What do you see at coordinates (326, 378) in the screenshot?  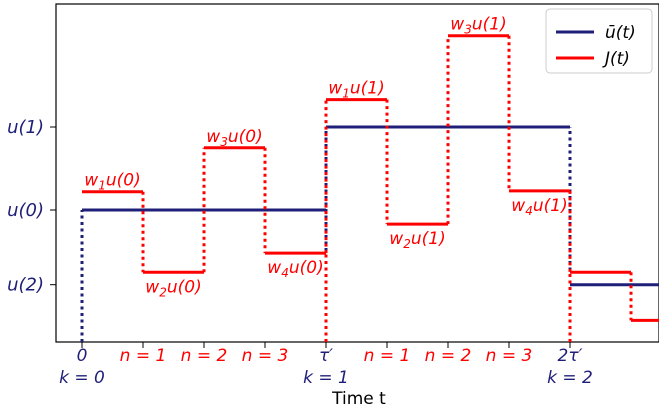 I see `x-tick-sublabel: k = 1` at bounding box center [326, 378].